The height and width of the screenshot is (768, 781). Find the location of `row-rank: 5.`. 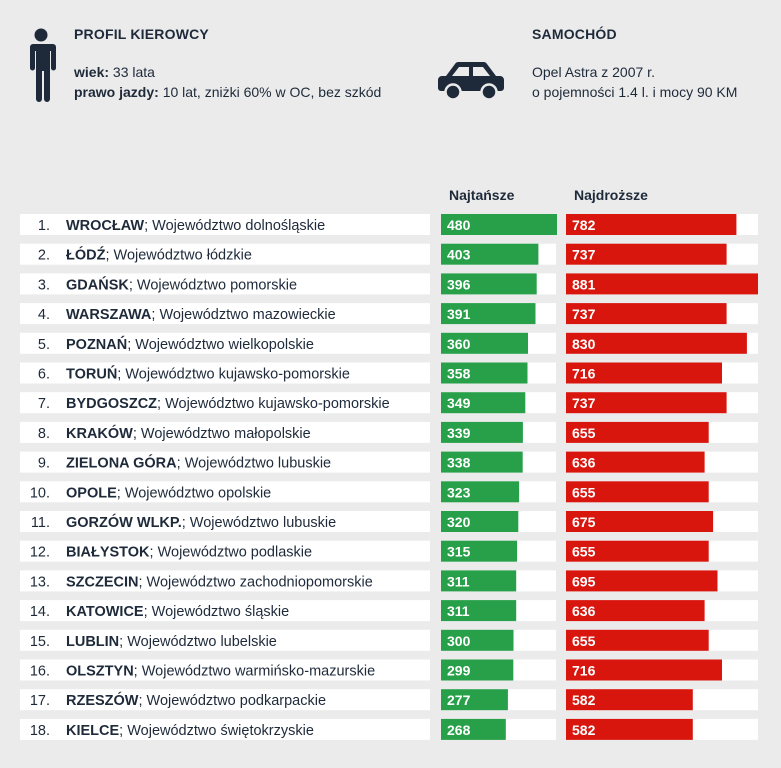

row-rank: 5. is located at coordinates (44, 345).